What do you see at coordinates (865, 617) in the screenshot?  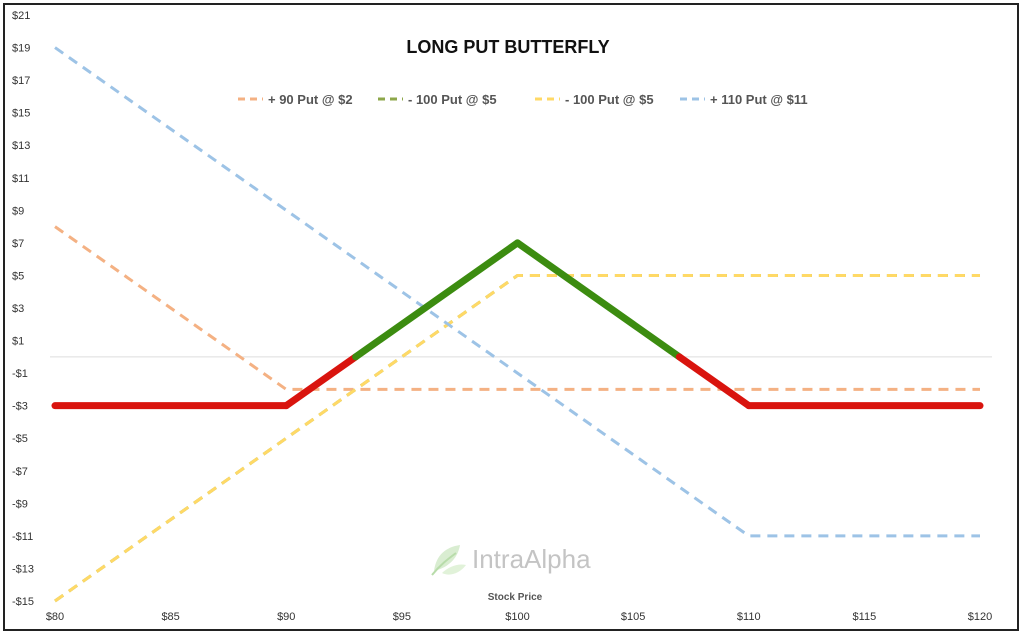 I see `x-tick-label: $115` at bounding box center [865, 617].